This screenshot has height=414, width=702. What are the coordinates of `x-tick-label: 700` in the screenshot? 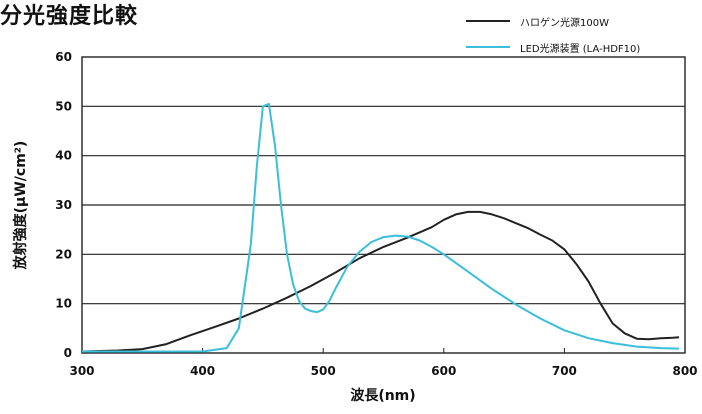 It's located at (564, 371).